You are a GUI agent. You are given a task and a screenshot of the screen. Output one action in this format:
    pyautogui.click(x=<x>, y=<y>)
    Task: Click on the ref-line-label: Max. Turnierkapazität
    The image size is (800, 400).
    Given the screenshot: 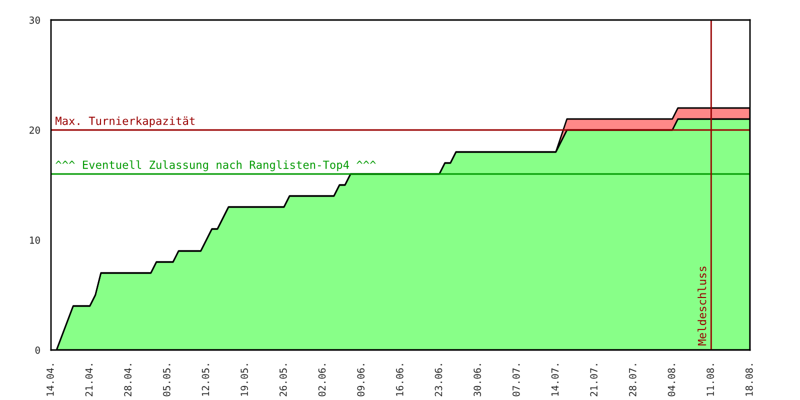 What is the action you would take?
    pyautogui.click(x=125, y=122)
    